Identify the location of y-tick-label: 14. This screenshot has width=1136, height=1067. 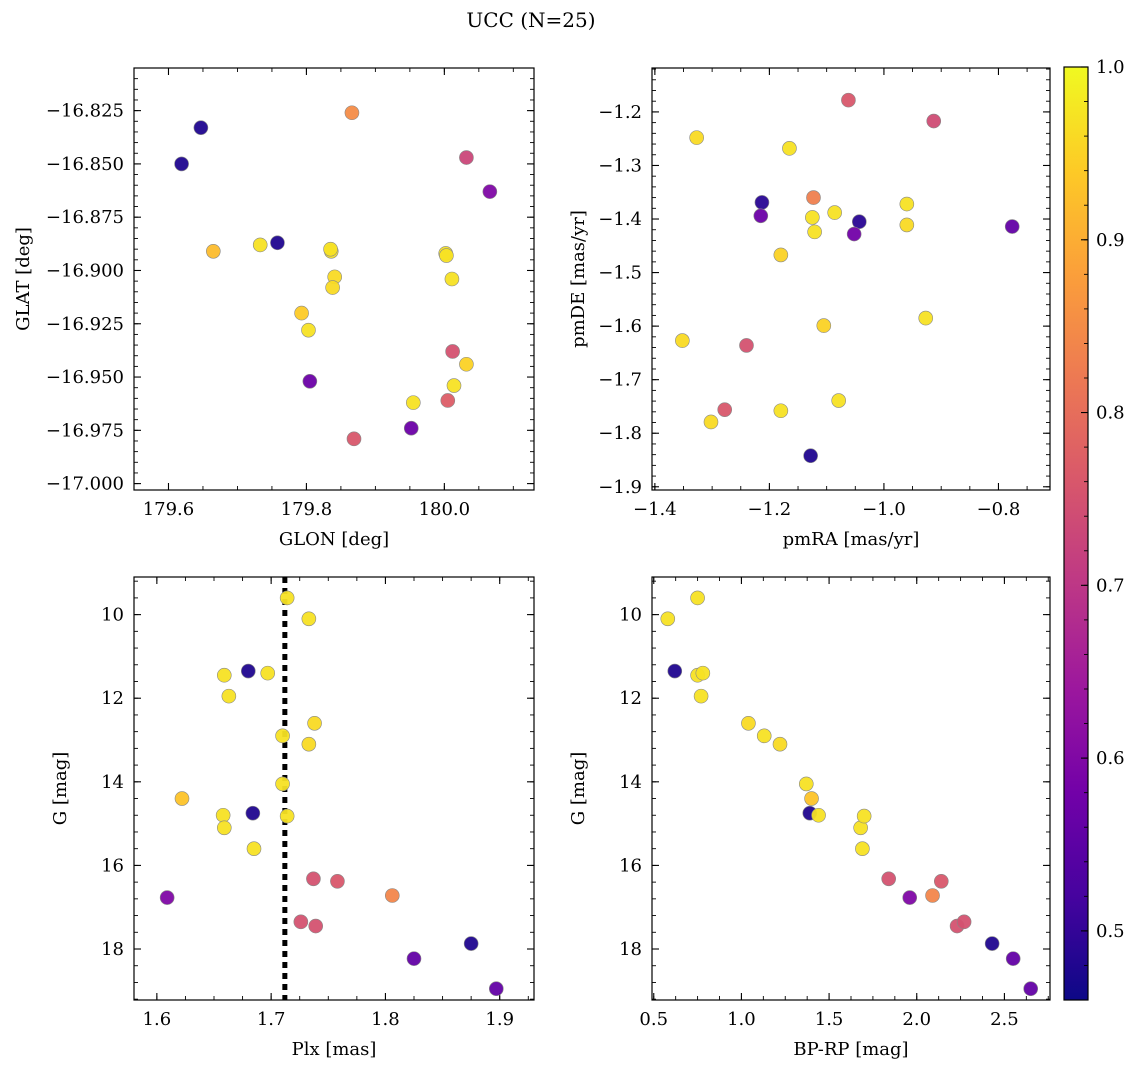
(112, 782).